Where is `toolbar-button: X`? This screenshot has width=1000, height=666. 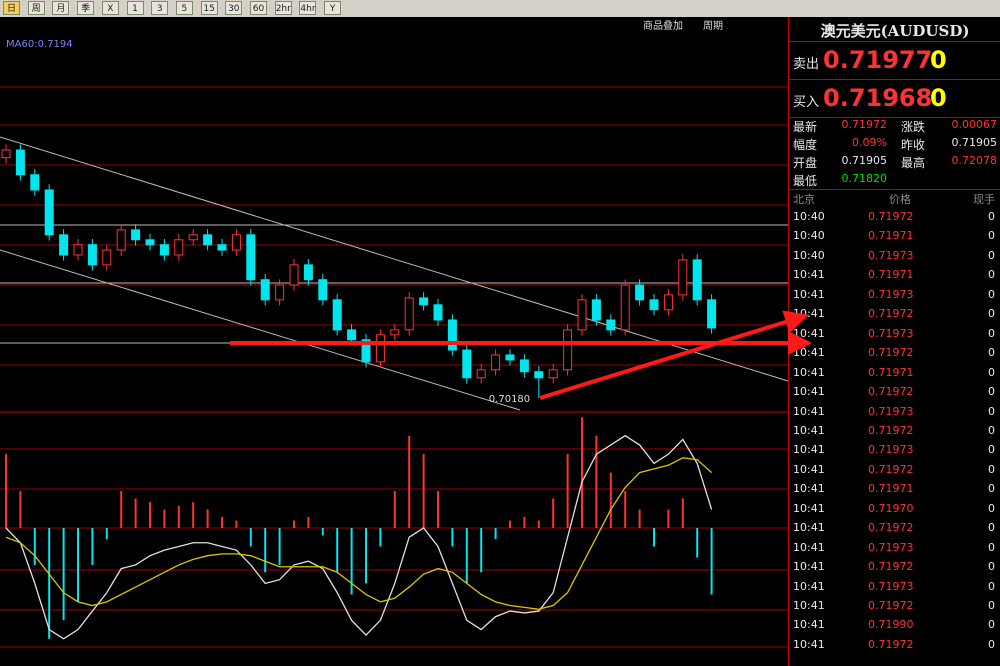 toolbar-button: X is located at coordinates (110, 8).